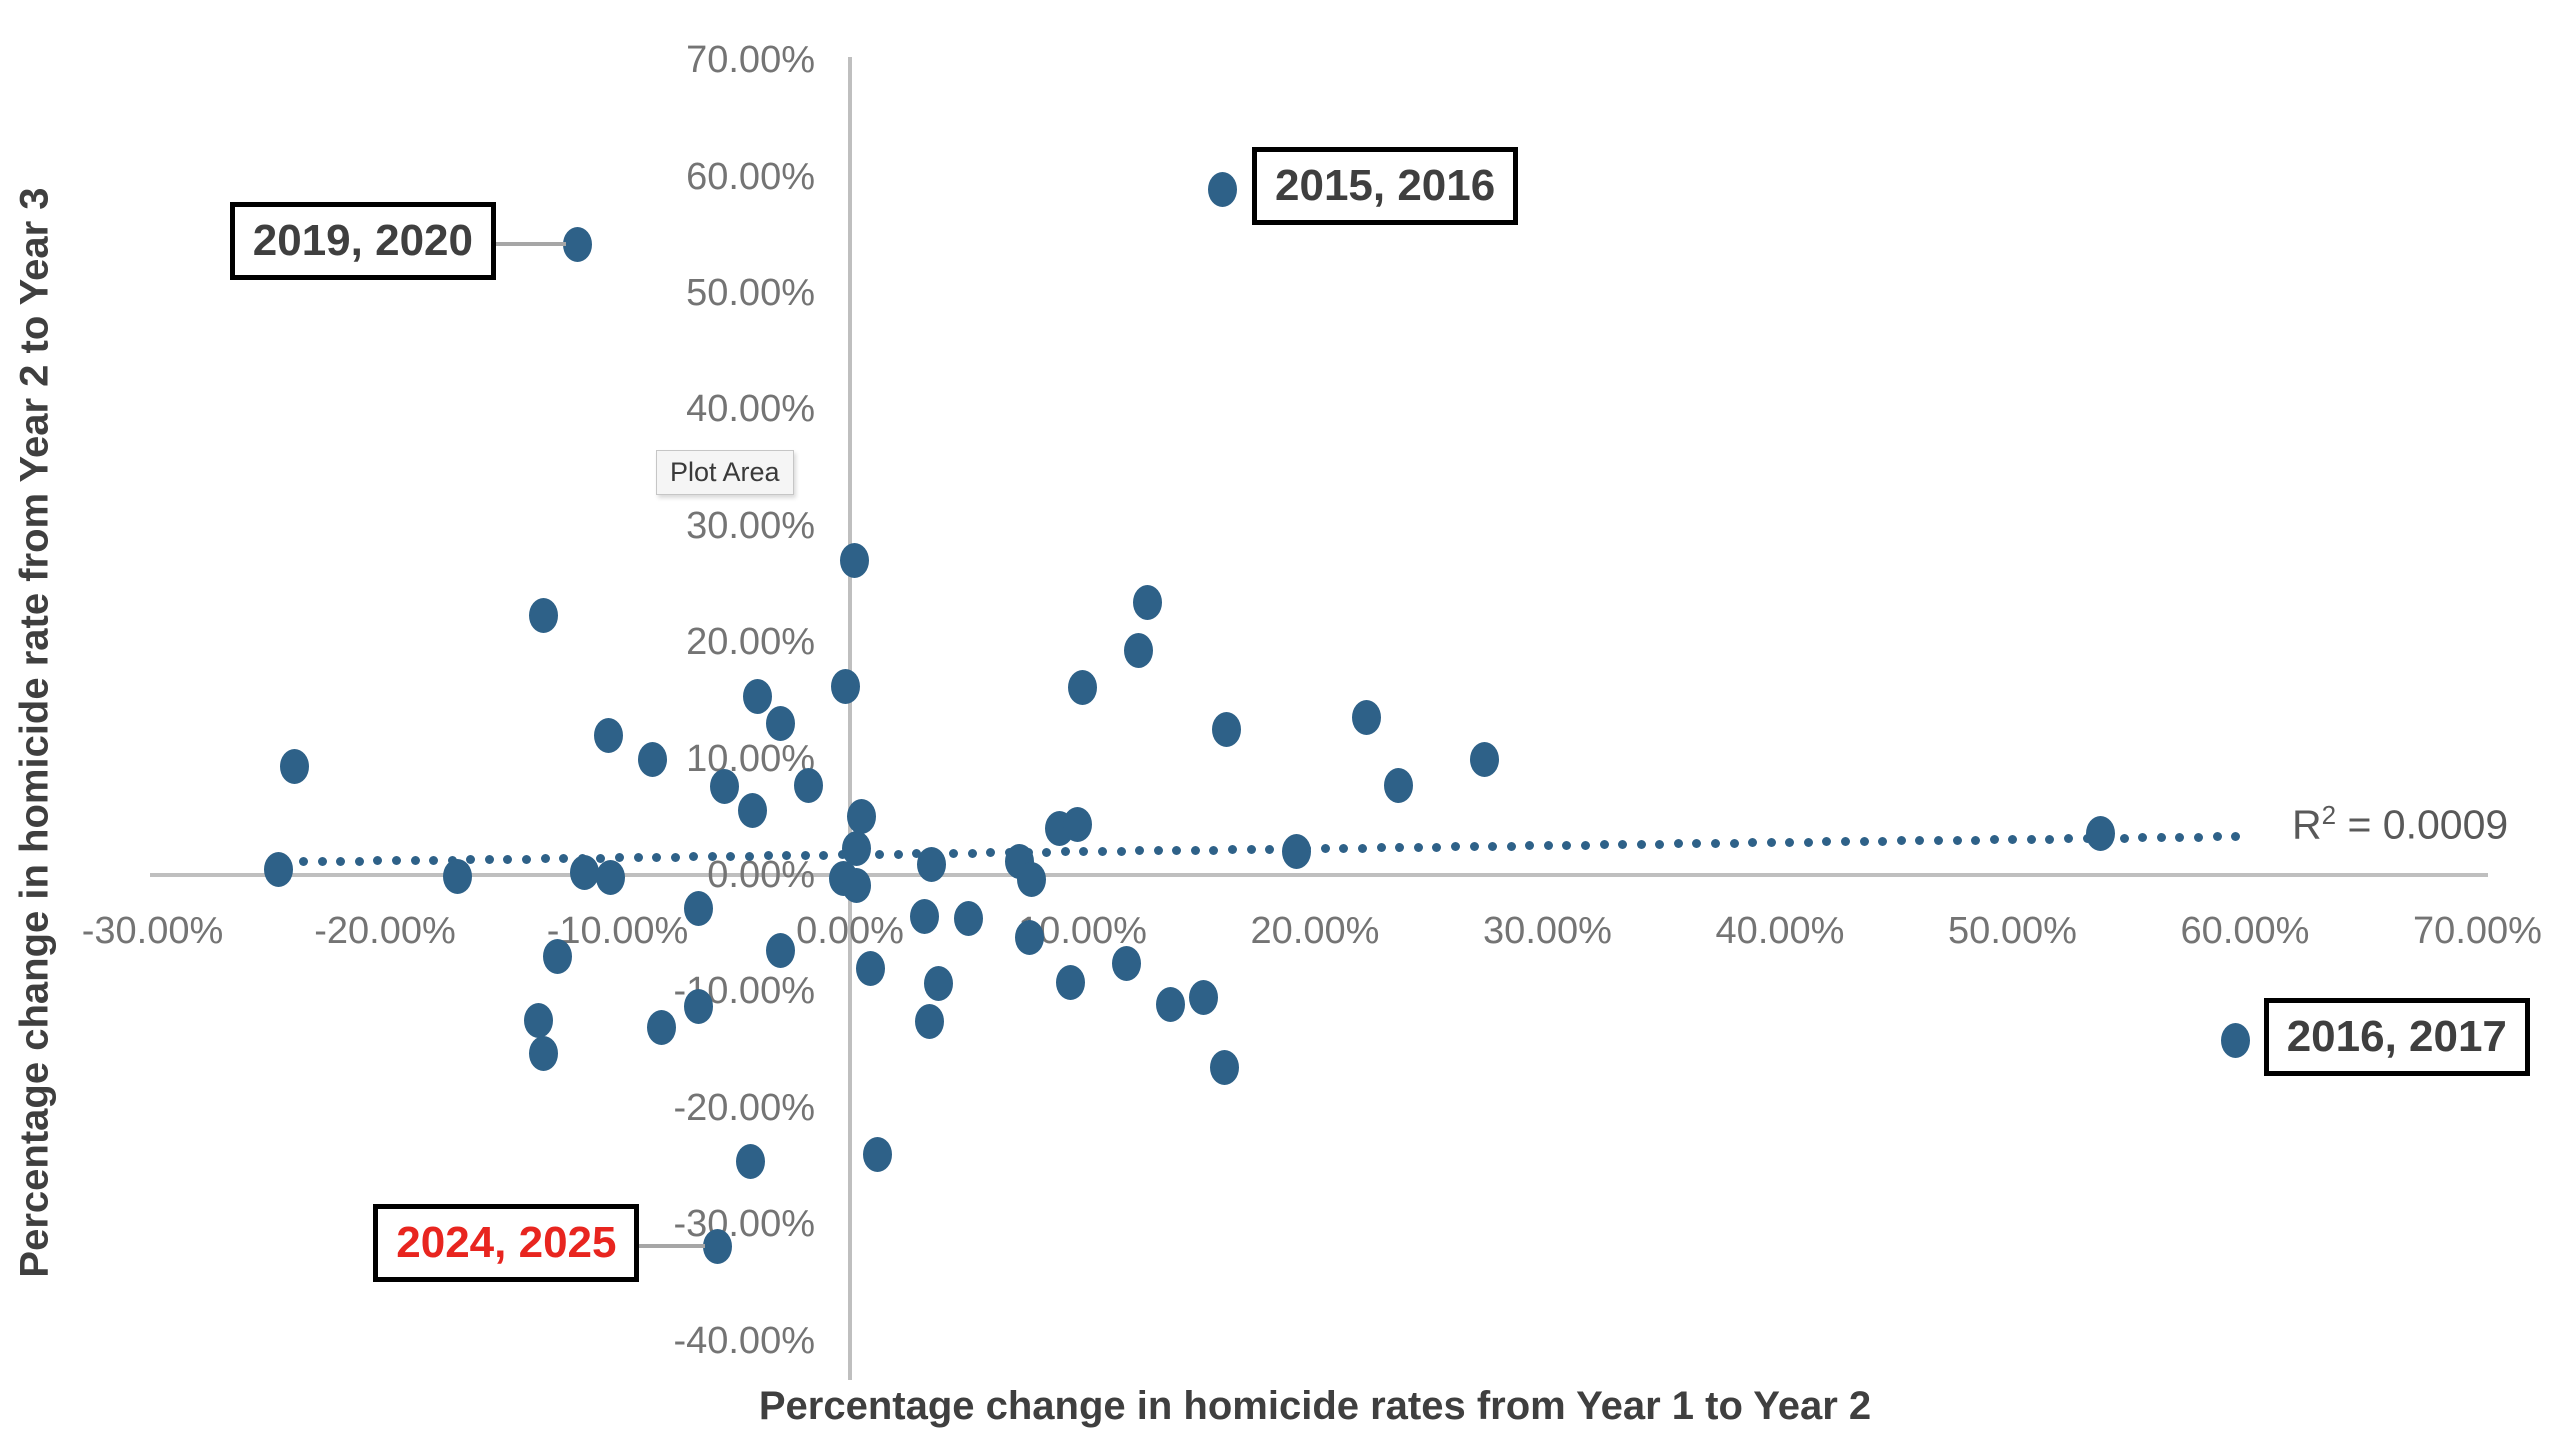 The image size is (2556, 1432). What do you see at coordinates (750, 642) in the screenshot?
I see `y-tick-label: 20.00%` at bounding box center [750, 642].